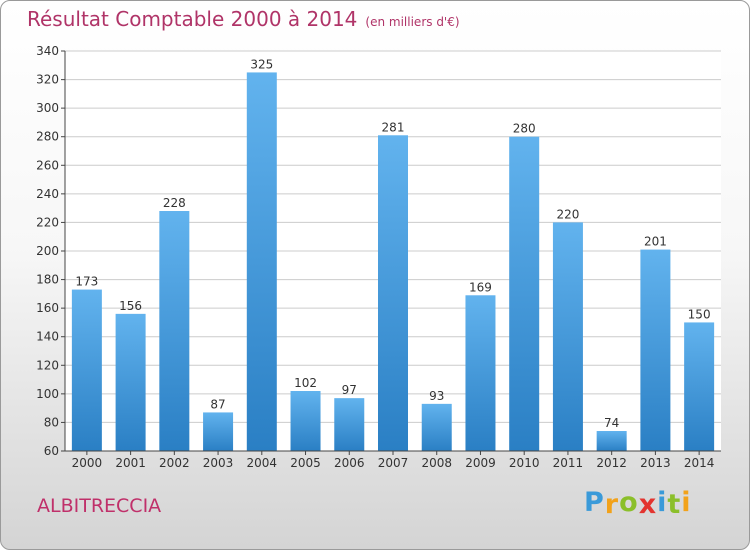 The width and height of the screenshot is (750, 550). What do you see at coordinates (436, 463) in the screenshot?
I see `x-tick-label-2008: 2008` at bounding box center [436, 463].